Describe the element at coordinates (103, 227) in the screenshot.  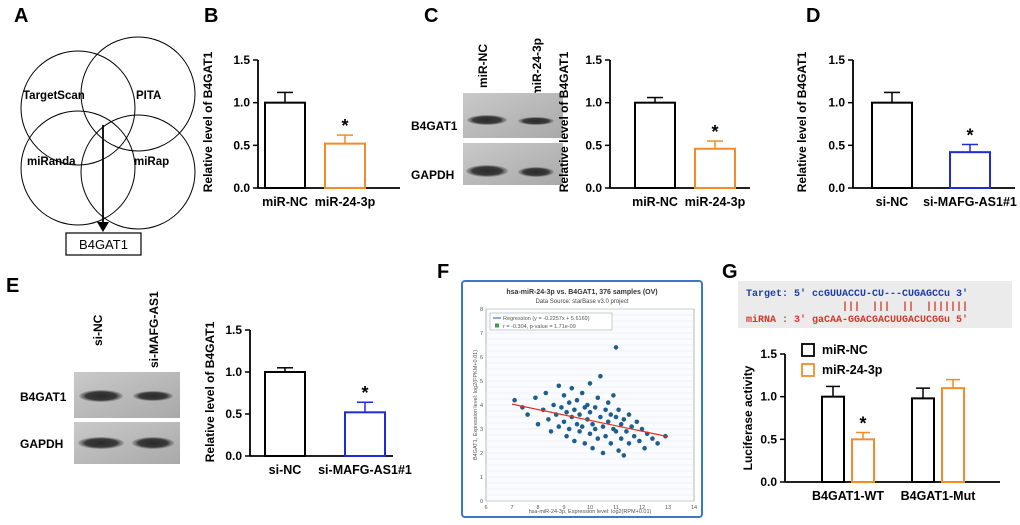
I see `arrow-head-icon` at that location.